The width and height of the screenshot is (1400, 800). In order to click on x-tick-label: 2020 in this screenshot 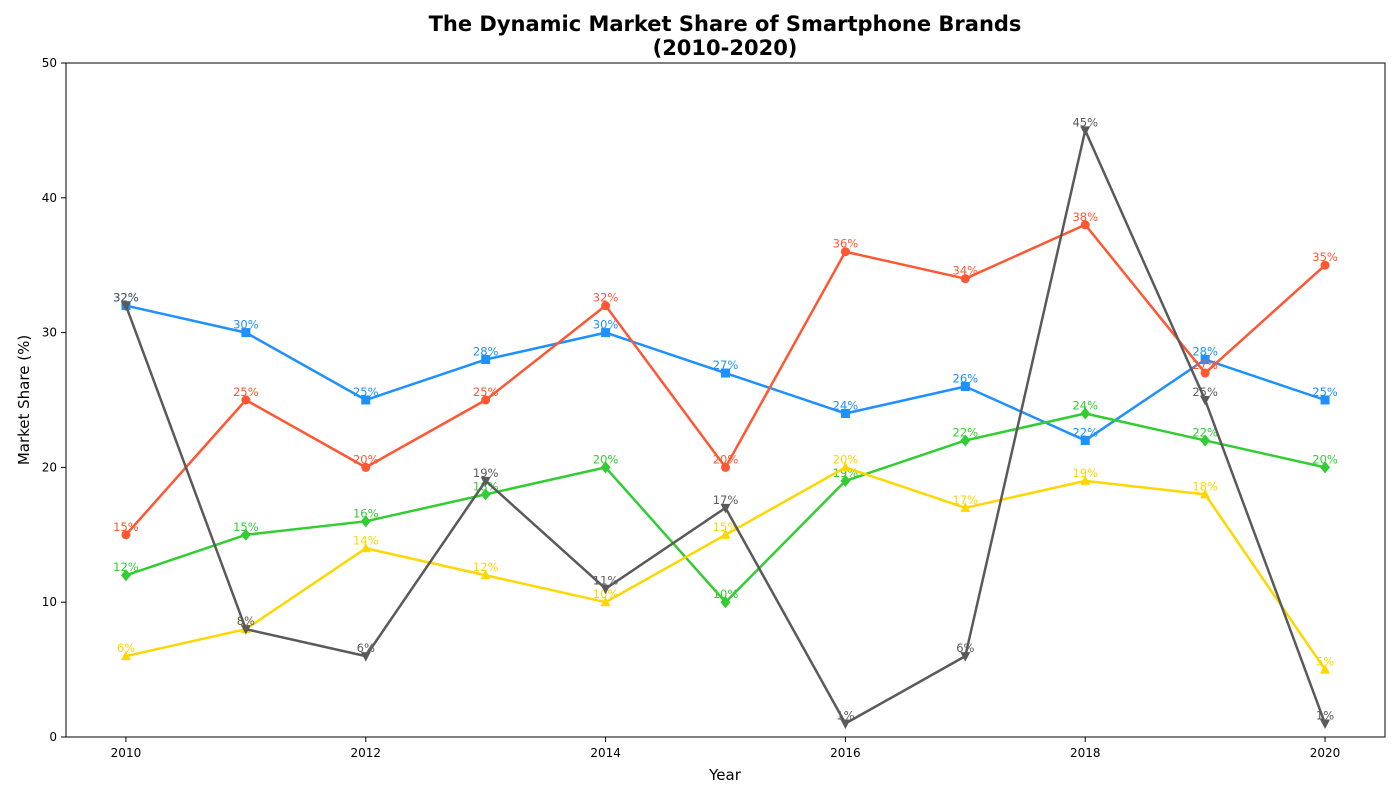, I will do `click(1325, 753)`.